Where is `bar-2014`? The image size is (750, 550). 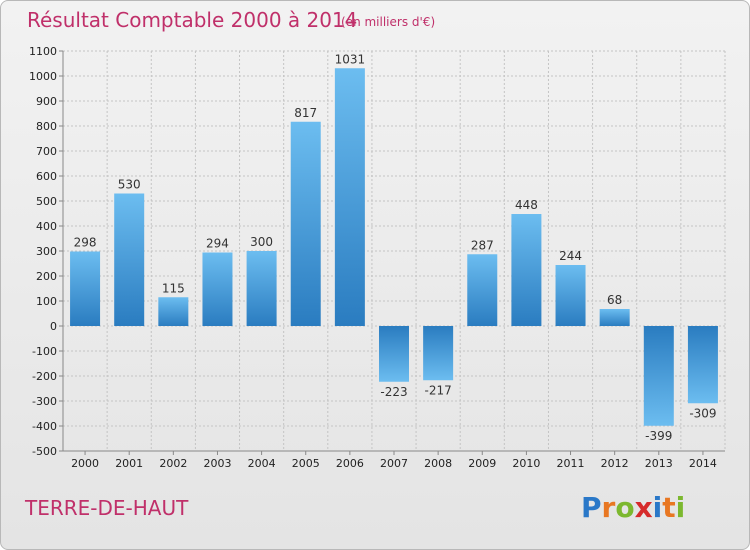 bar-2014 is located at coordinates (702, 365).